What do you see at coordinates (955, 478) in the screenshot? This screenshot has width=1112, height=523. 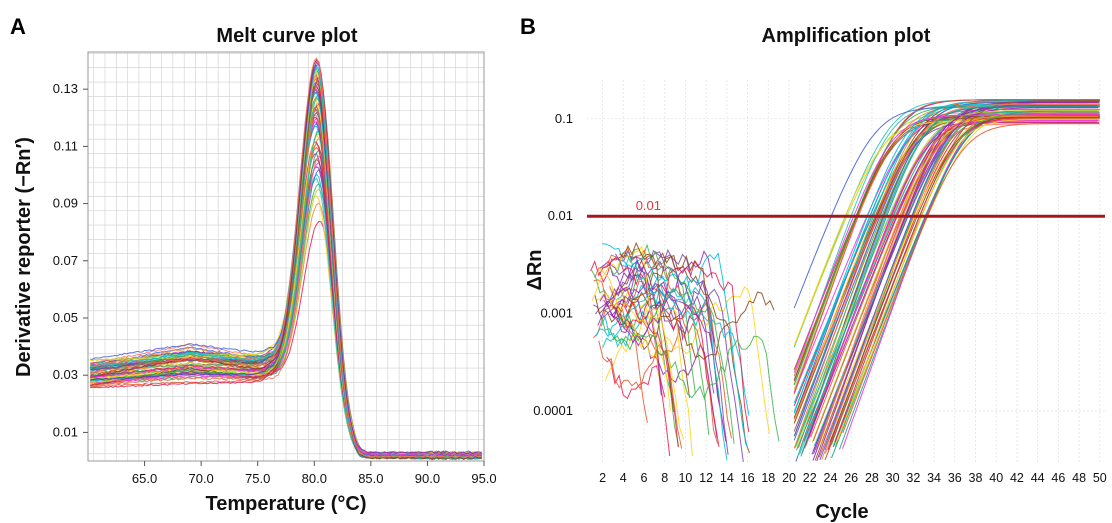 I see `amp-x-tick-label: 36` at bounding box center [955, 478].